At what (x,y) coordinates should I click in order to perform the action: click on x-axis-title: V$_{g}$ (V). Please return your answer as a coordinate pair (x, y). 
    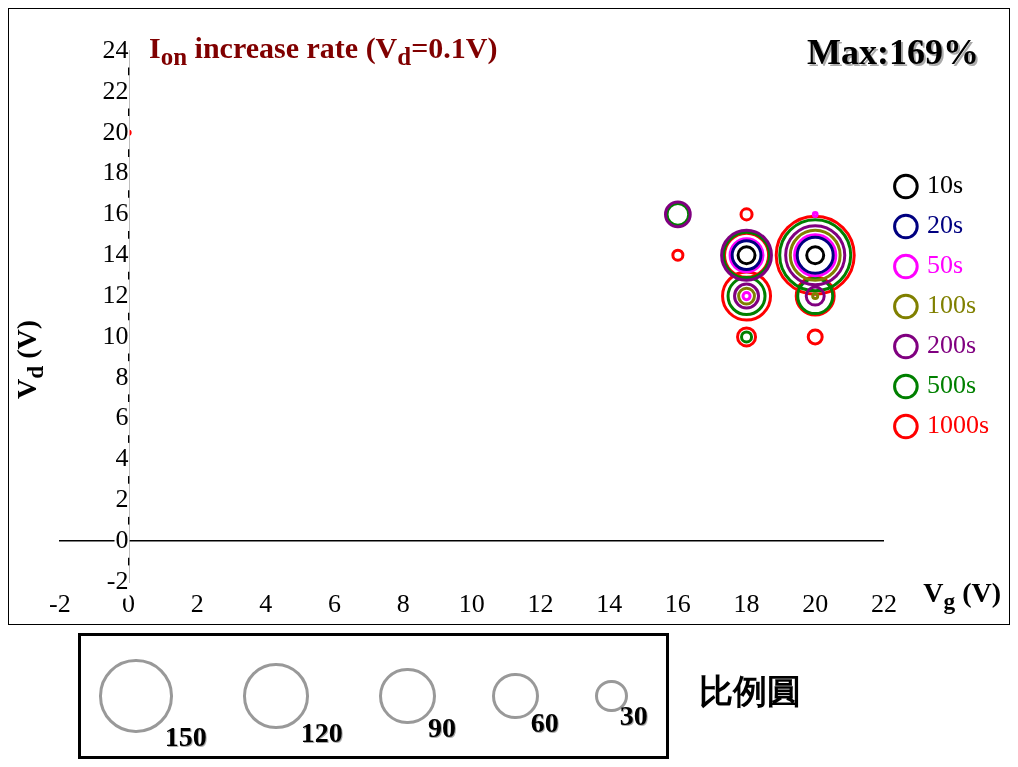
    Looking at the image, I should click on (962, 596).